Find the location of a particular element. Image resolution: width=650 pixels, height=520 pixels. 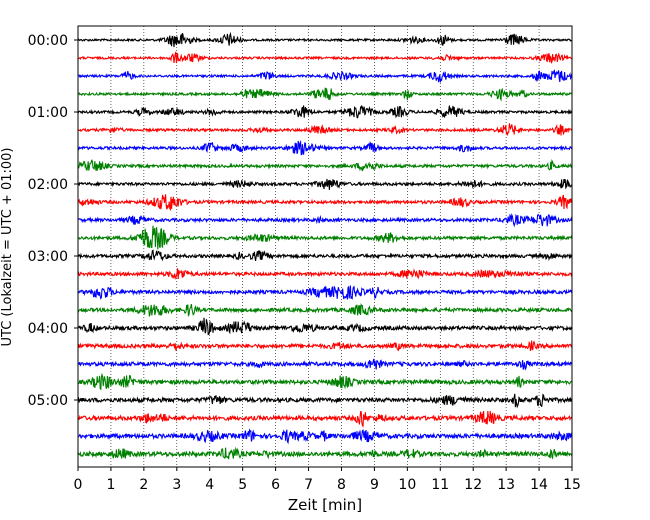

x-tick-label: 2 is located at coordinates (143, 485).